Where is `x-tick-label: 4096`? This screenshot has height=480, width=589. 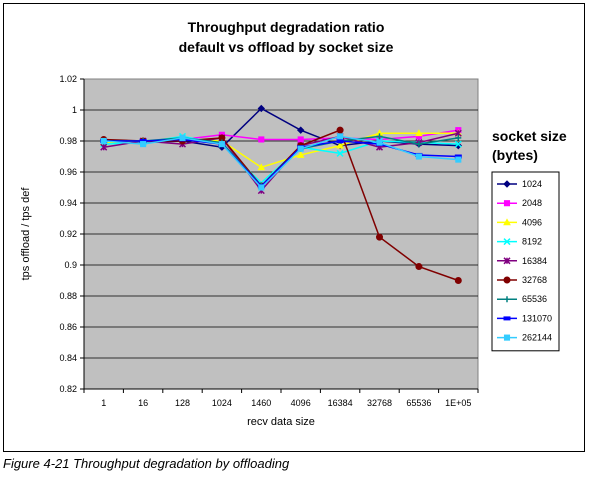 x-tick-label: 4096 is located at coordinates (301, 403).